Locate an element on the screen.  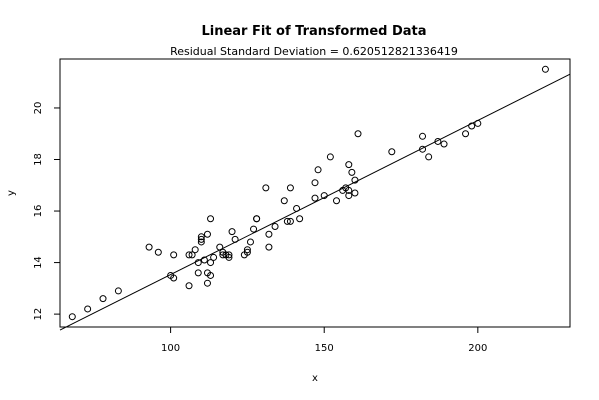
x-axis: 100 150 200 is located at coordinates (324, 340).